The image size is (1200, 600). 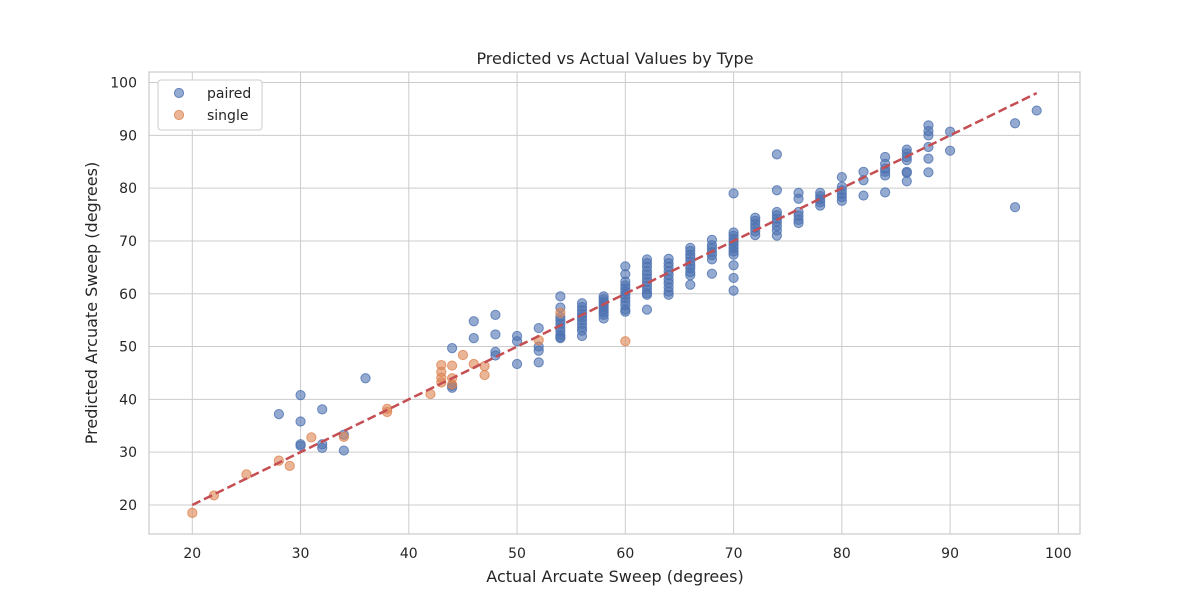 What do you see at coordinates (128, 348) in the screenshot?
I see `y-tick-label: 50` at bounding box center [128, 348].